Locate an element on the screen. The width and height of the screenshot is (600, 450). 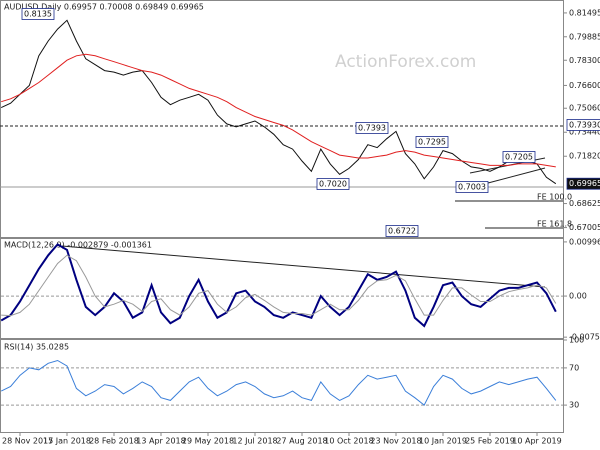
y-tick-label: 70 is located at coordinates (574, 367).